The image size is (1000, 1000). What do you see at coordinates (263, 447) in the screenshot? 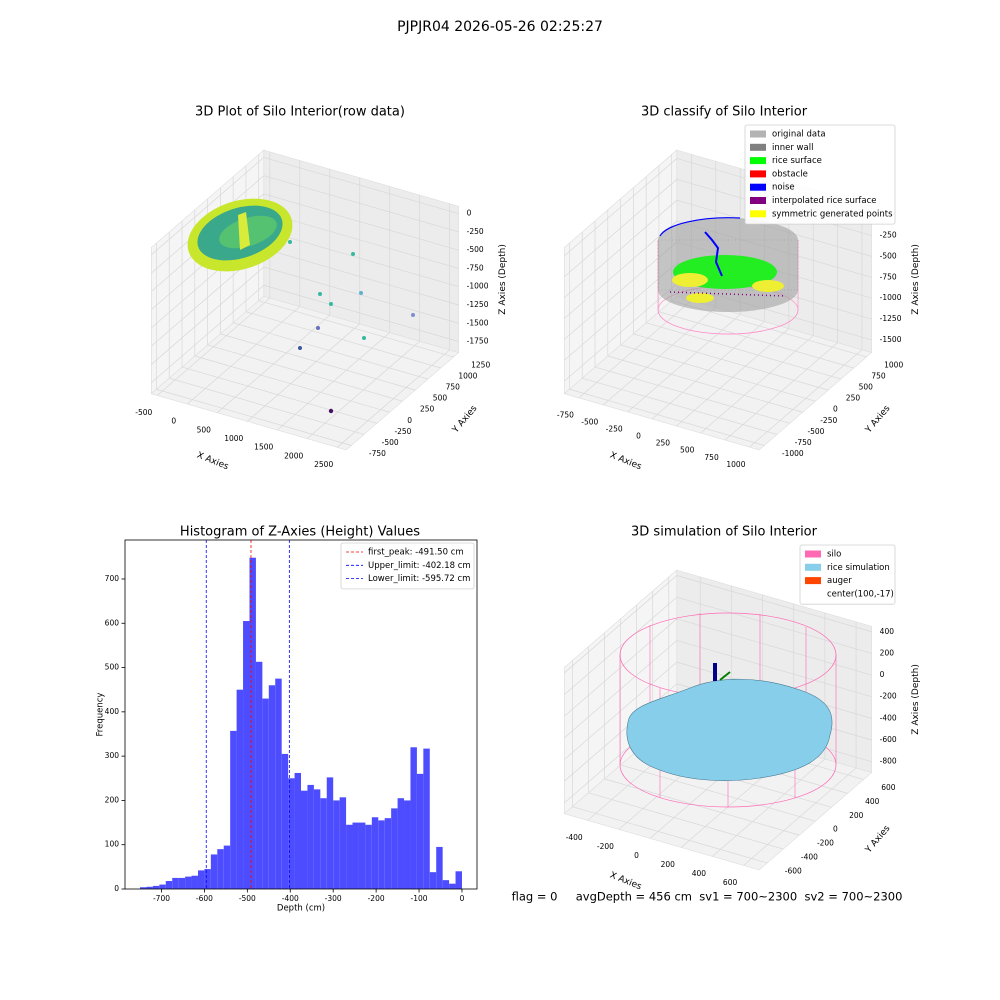
I see `x-tick-label: 1500` at bounding box center [263, 447].